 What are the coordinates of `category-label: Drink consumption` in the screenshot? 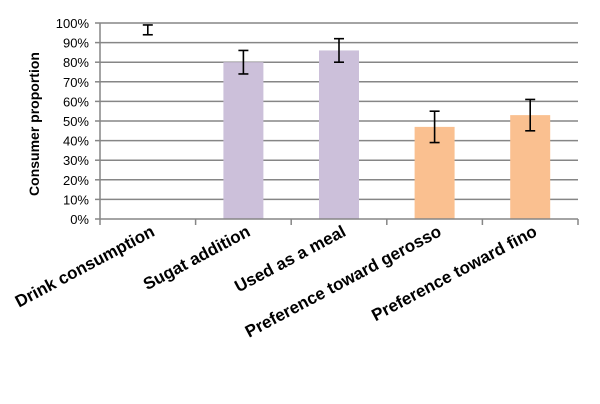 It's located at (85, 267).